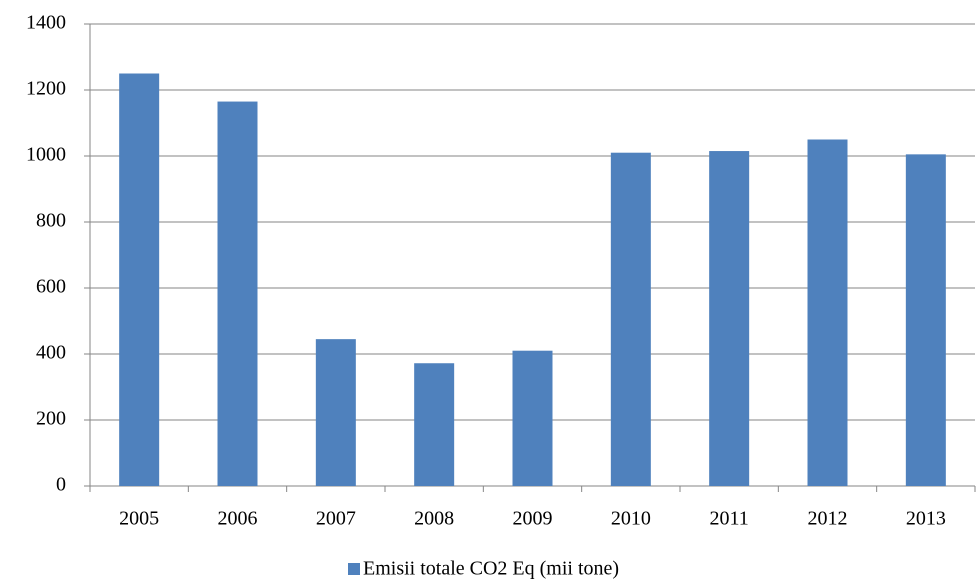 This screenshot has height=585, width=976. What do you see at coordinates (926, 519) in the screenshot?
I see `x-tick-label: 2013` at bounding box center [926, 519].